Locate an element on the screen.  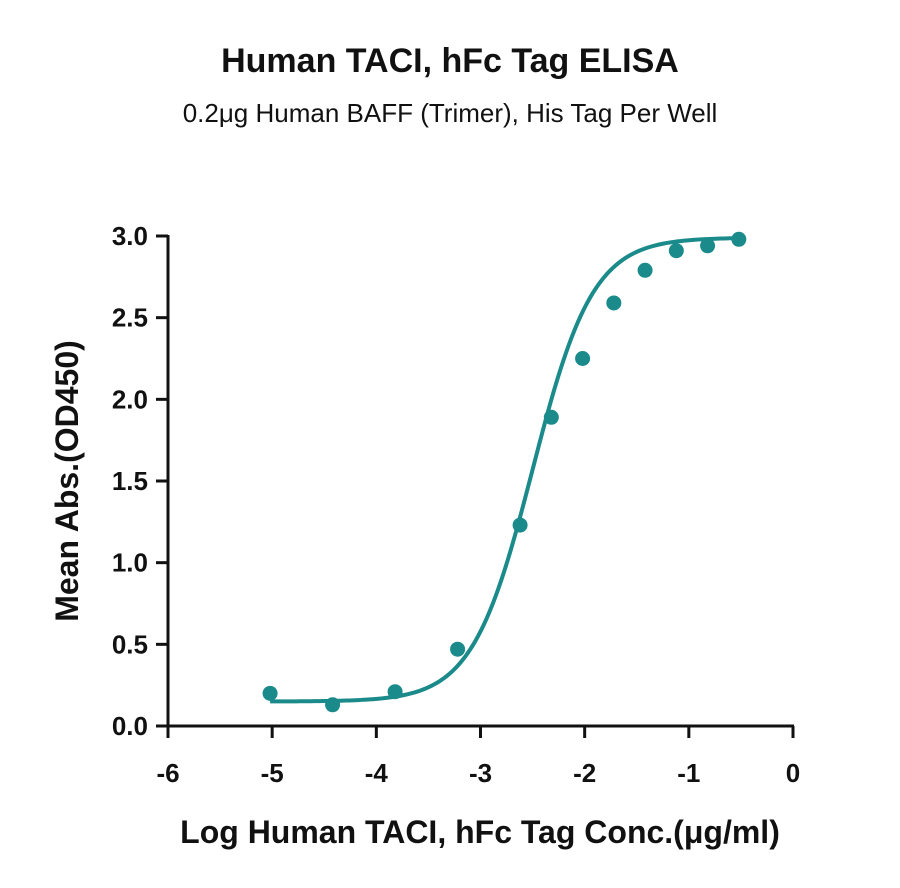
y-axis-title: Mean Abs.(OD450) is located at coordinates (67, 481).